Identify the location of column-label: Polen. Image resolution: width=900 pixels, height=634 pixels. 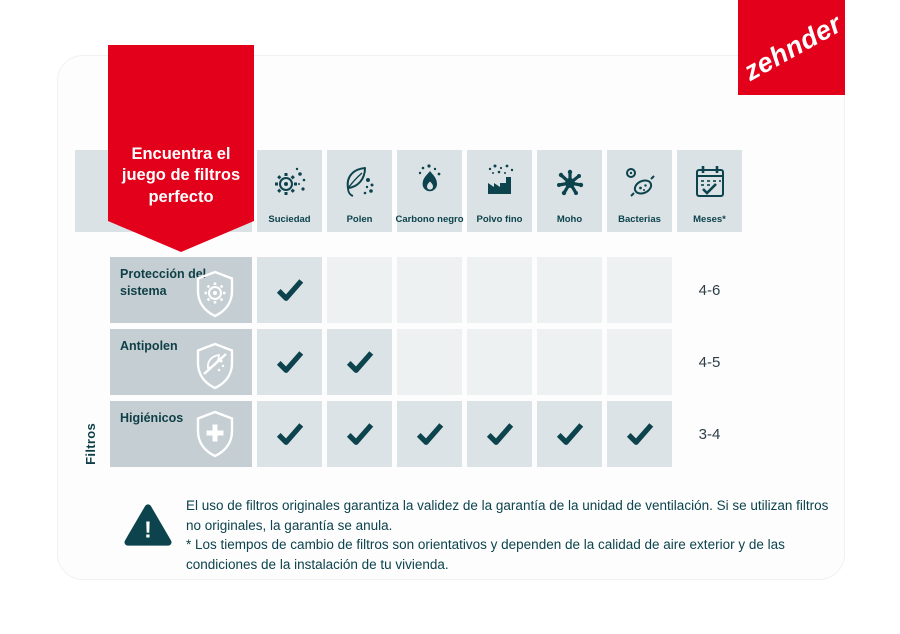
(359, 219).